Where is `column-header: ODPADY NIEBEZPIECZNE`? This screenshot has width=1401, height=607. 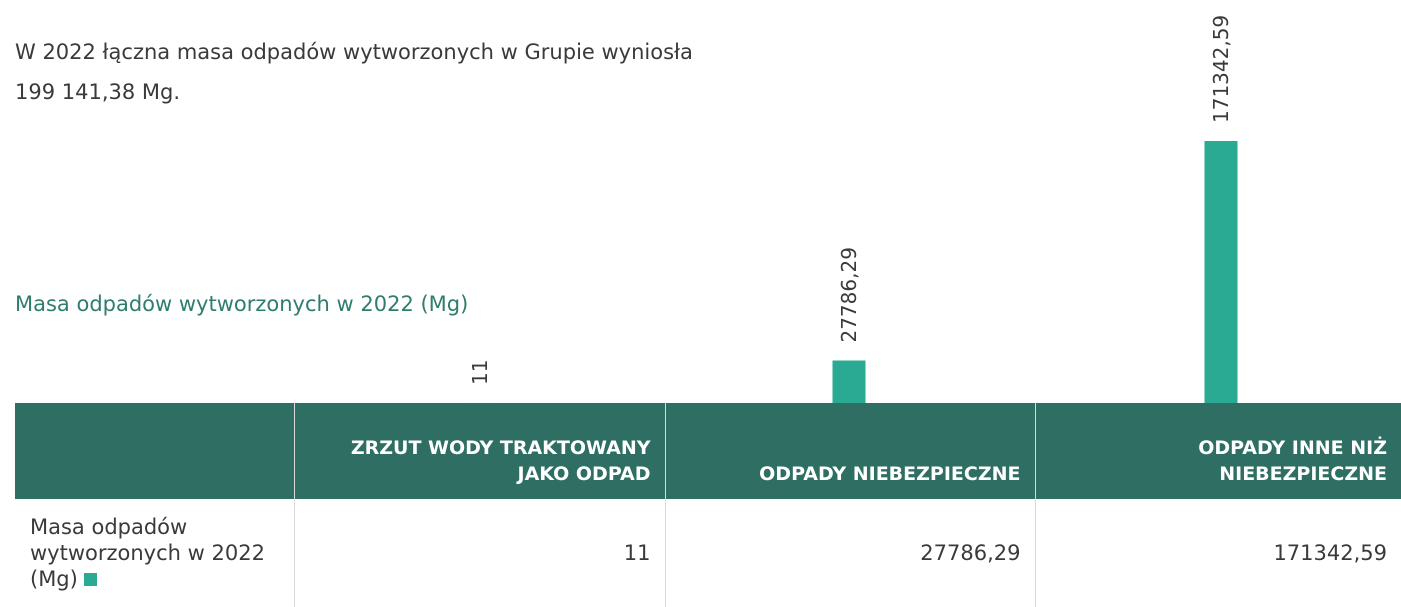
column-header: ODPADY NIEBEZPIECZNE is located at coordinates (850, 451).